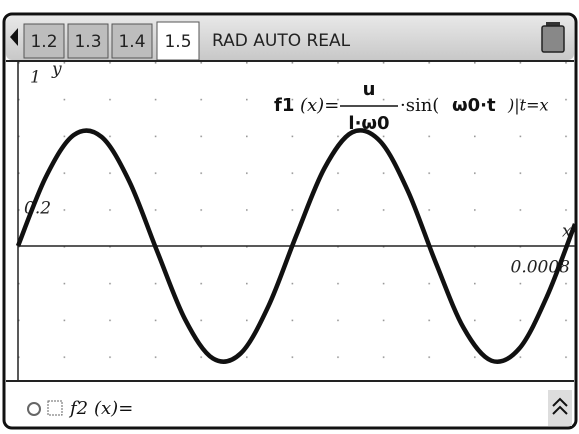 The image size is (579, 434). Describe the element at coordinates (55, 408) in the screenshot. I see `style-icon` at that location.